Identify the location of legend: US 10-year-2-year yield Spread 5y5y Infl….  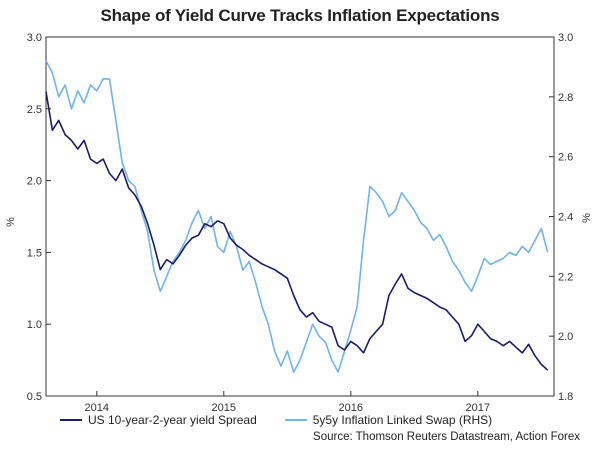
(276, 420).